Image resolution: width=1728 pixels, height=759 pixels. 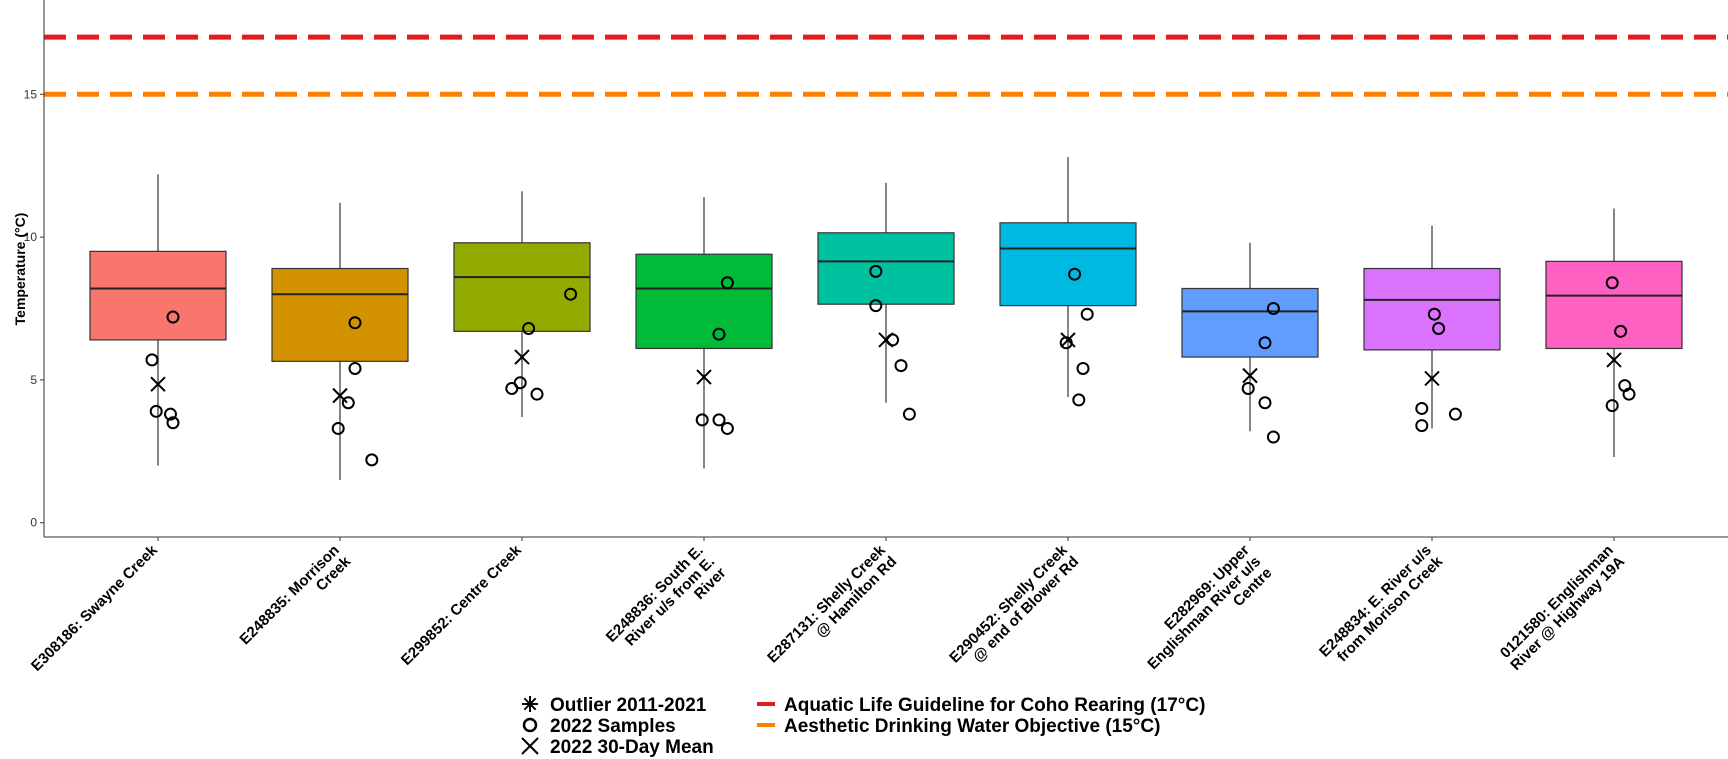 I want to click on x-category-label: 0121580: EnglishmanRiver @ Highway 19A, so click(x=1562, y=608).